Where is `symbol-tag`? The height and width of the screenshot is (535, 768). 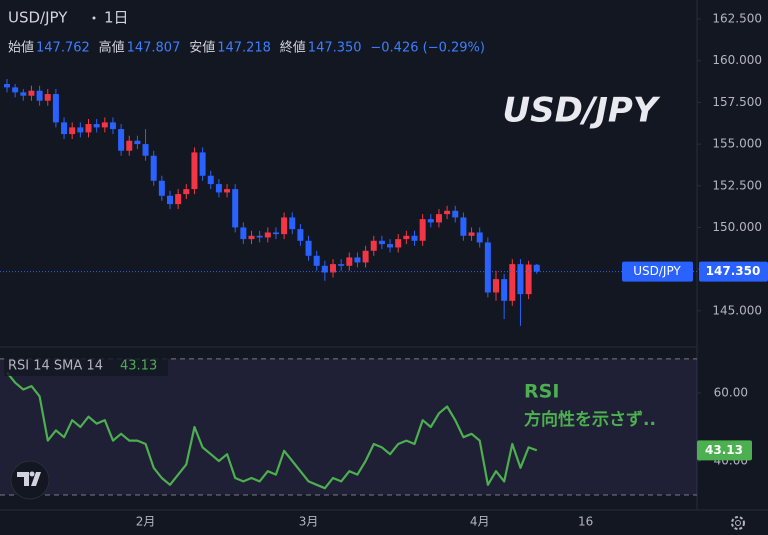
symbol-tag is located at coordinates (657, 271).